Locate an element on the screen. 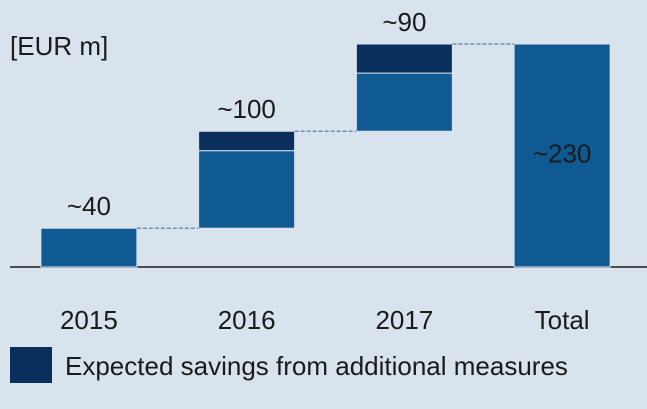 The width and height of the screenshot is (647, 409). x-tick-label: 2015 is located at coordinates (89, 320).